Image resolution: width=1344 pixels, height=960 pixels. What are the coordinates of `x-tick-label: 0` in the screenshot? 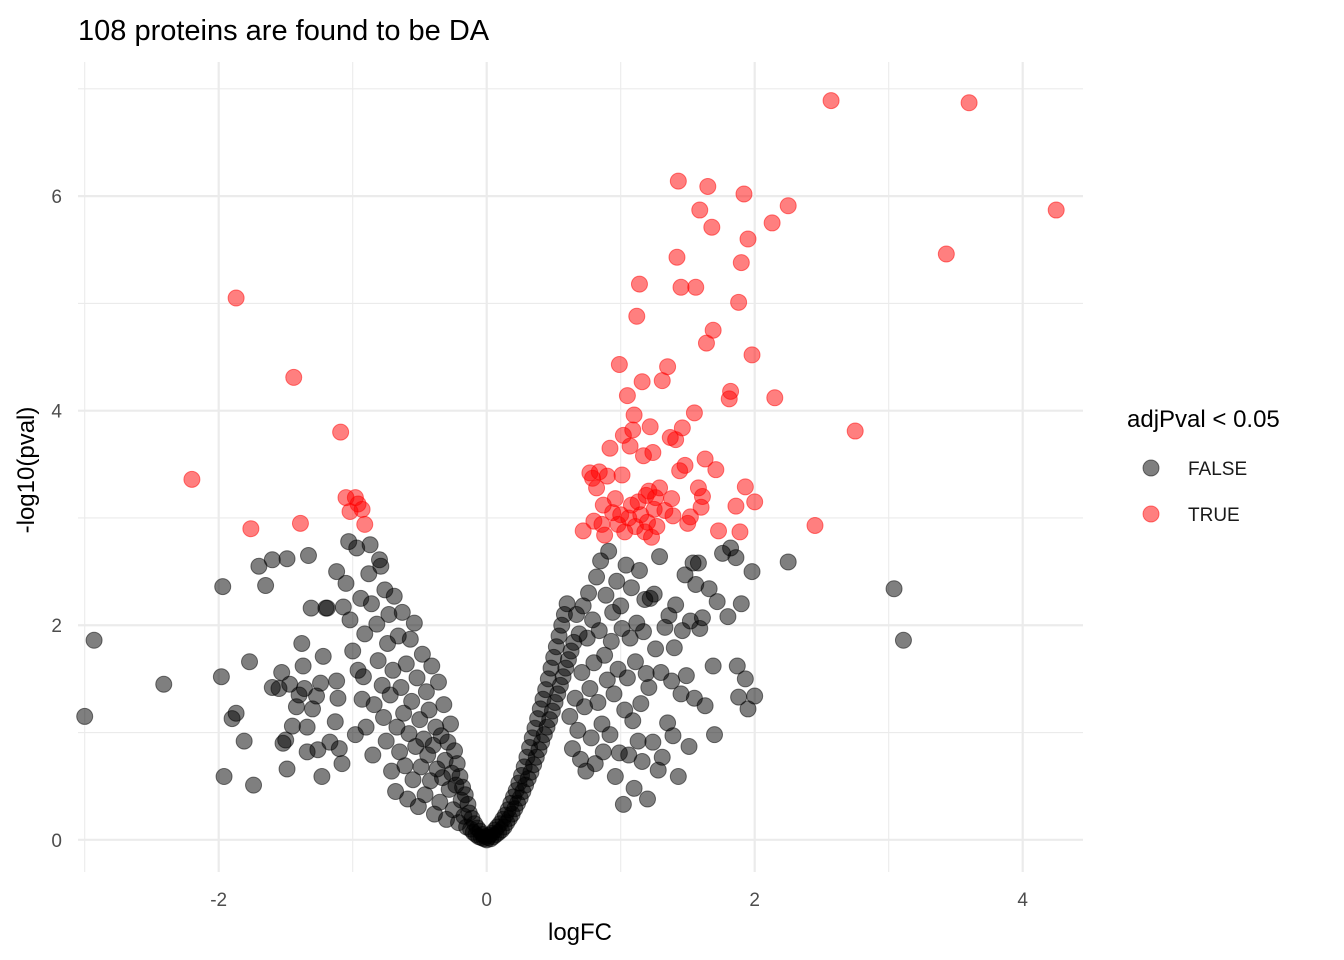 It's located at (486, 900).